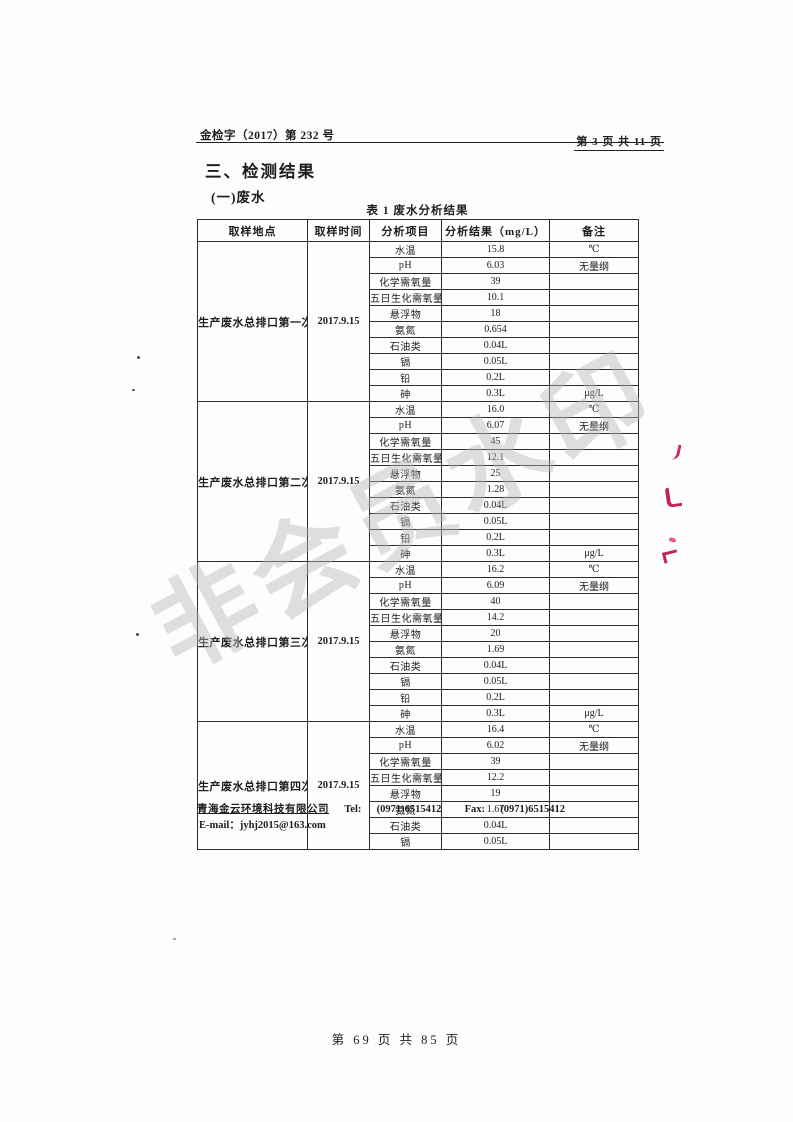 The image size is (793, 1122). I want to click on subsection-title: (一)废水, so click(238, 197).